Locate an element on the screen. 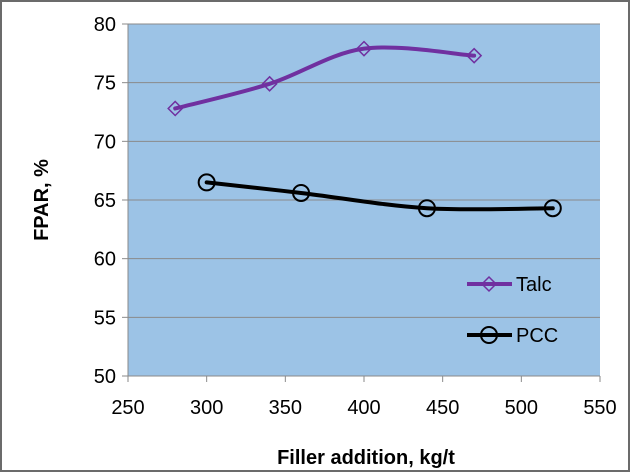  y-tick-label: 75 is located at coordinates (105, 84).